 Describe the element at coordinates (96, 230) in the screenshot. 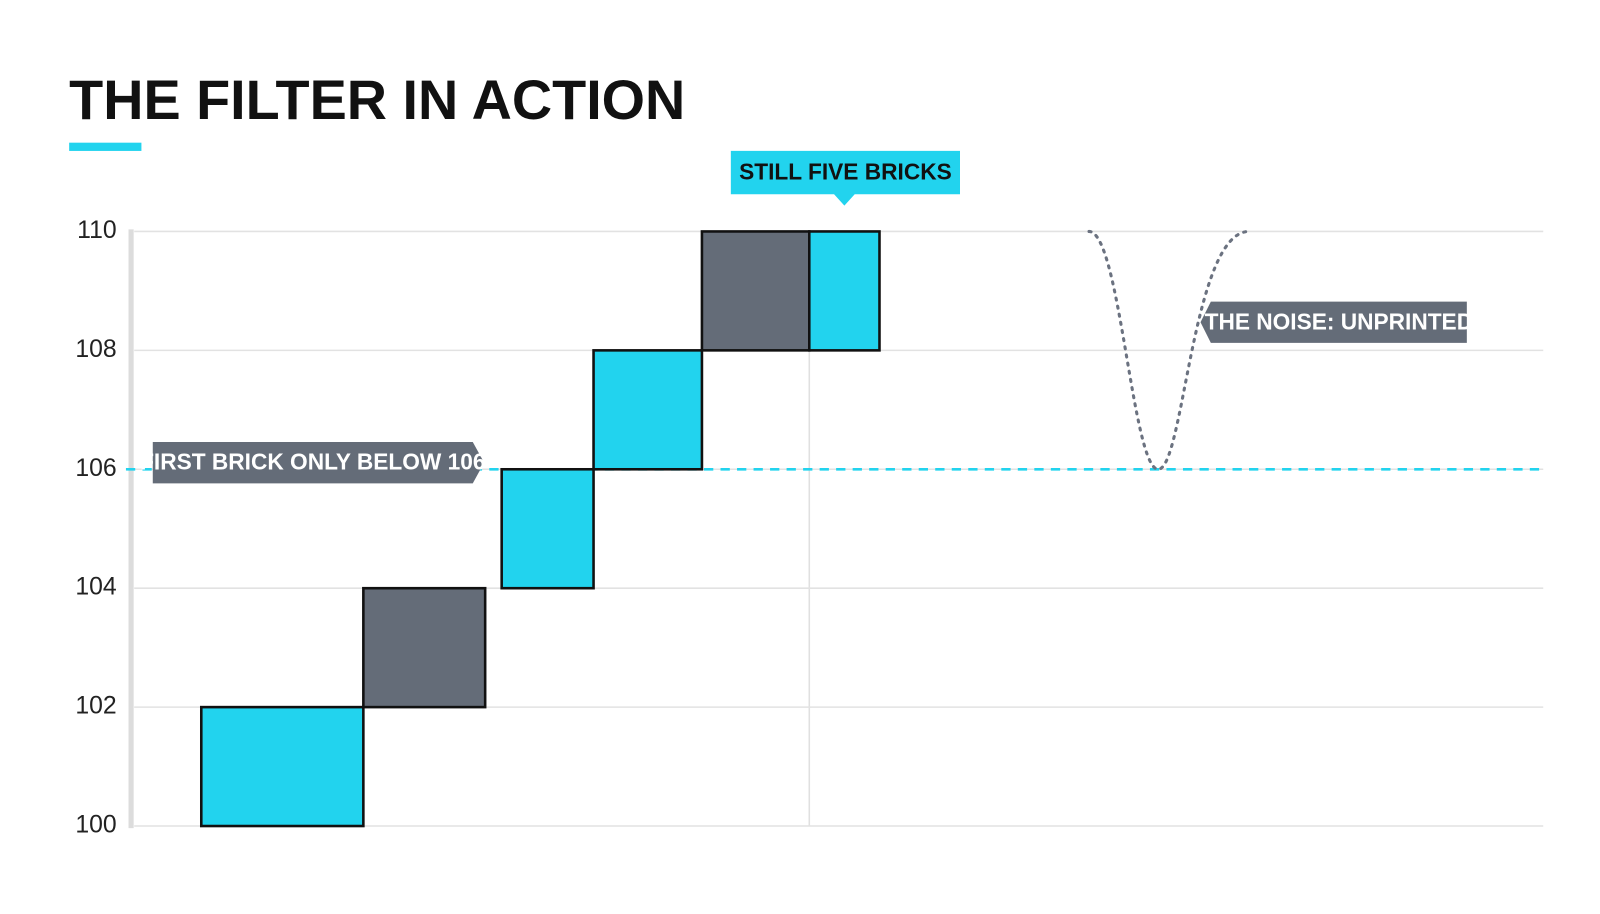

I see `y-tick-label: 110` at that location.